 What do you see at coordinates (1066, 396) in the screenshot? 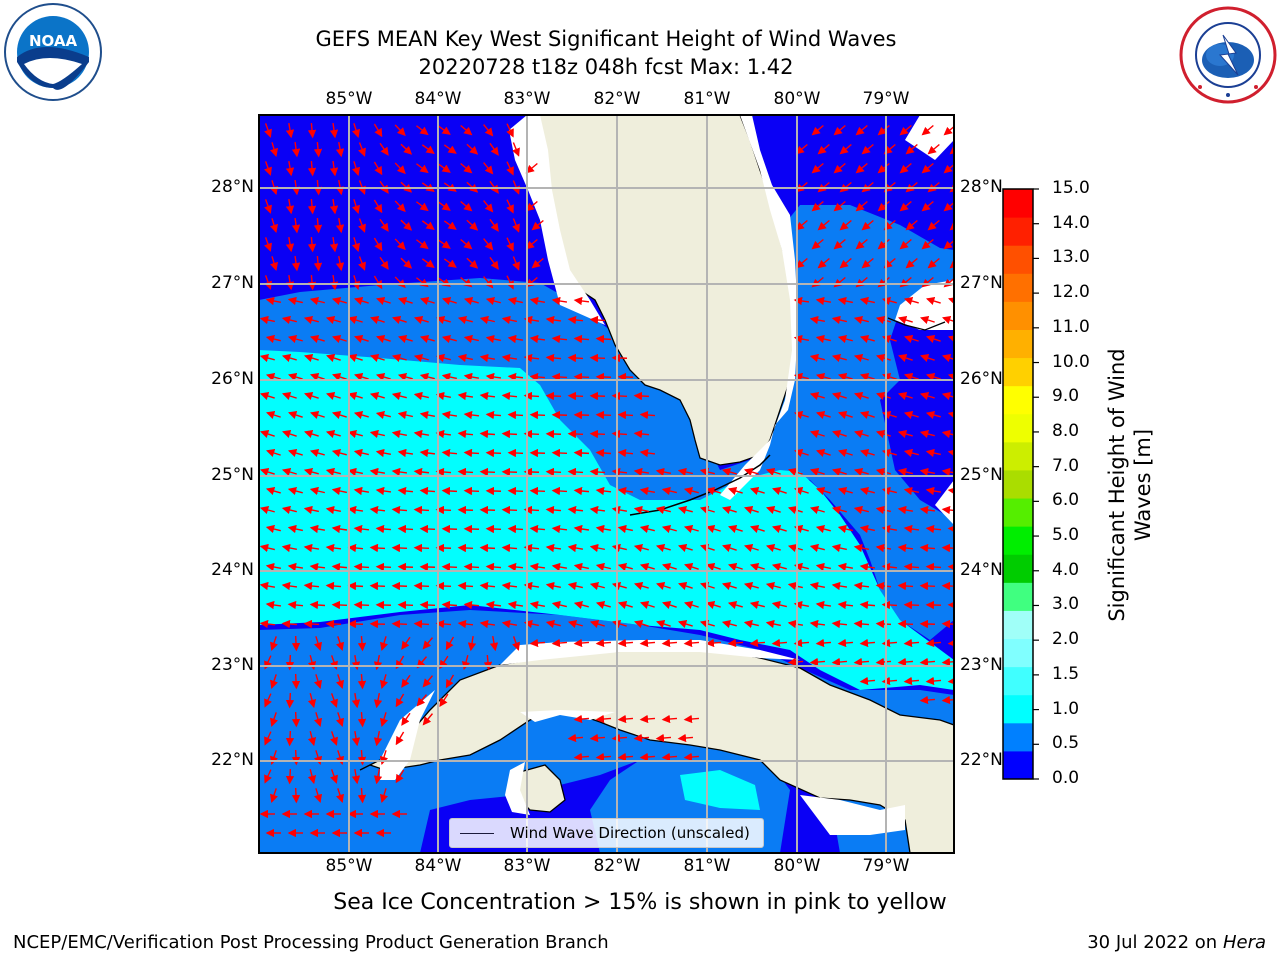
I see `colorbar-tick-label: 9.0` at bounding box center [1066, 396].